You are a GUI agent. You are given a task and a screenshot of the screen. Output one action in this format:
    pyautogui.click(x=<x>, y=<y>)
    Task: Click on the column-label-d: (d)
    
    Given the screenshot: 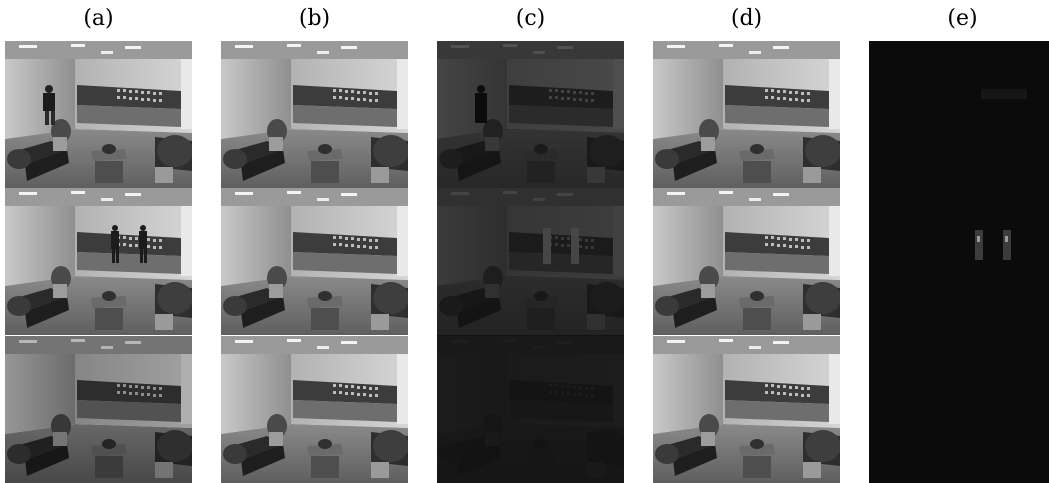 What is the action you would take?
    pyautogui.click(x=746, y=18)
    